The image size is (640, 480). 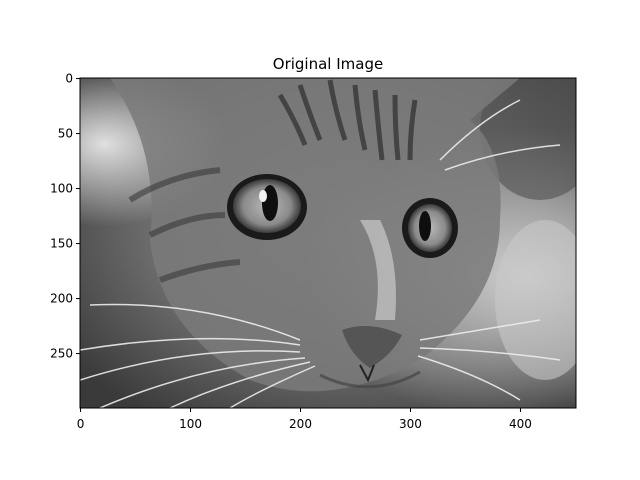 I want to click on x-tick-label: 0, so click(x=81, y=424).